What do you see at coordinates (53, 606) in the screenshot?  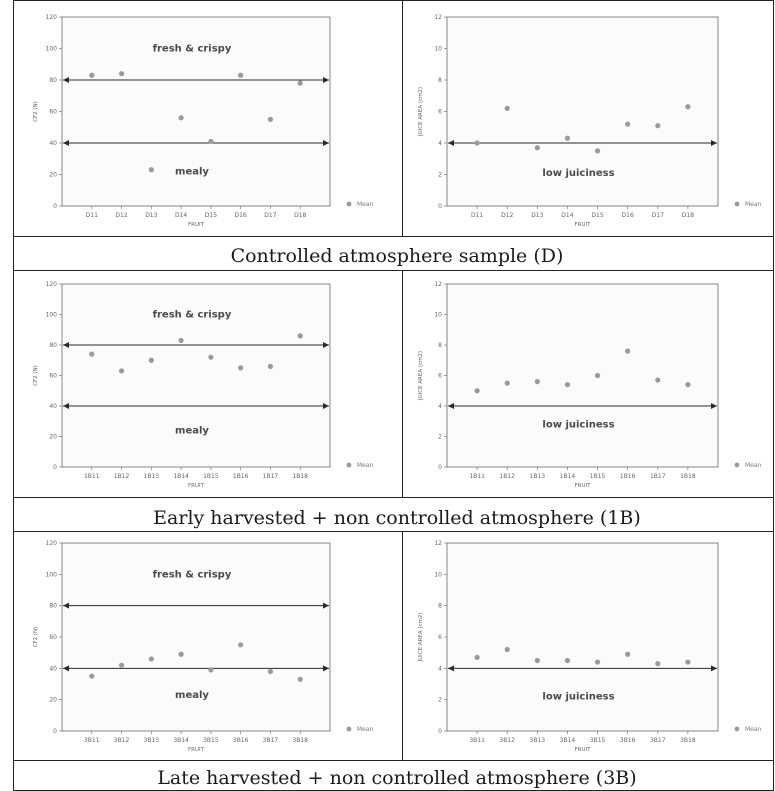 I see `y-tick-label: 80` at bounding box center [53, 606].